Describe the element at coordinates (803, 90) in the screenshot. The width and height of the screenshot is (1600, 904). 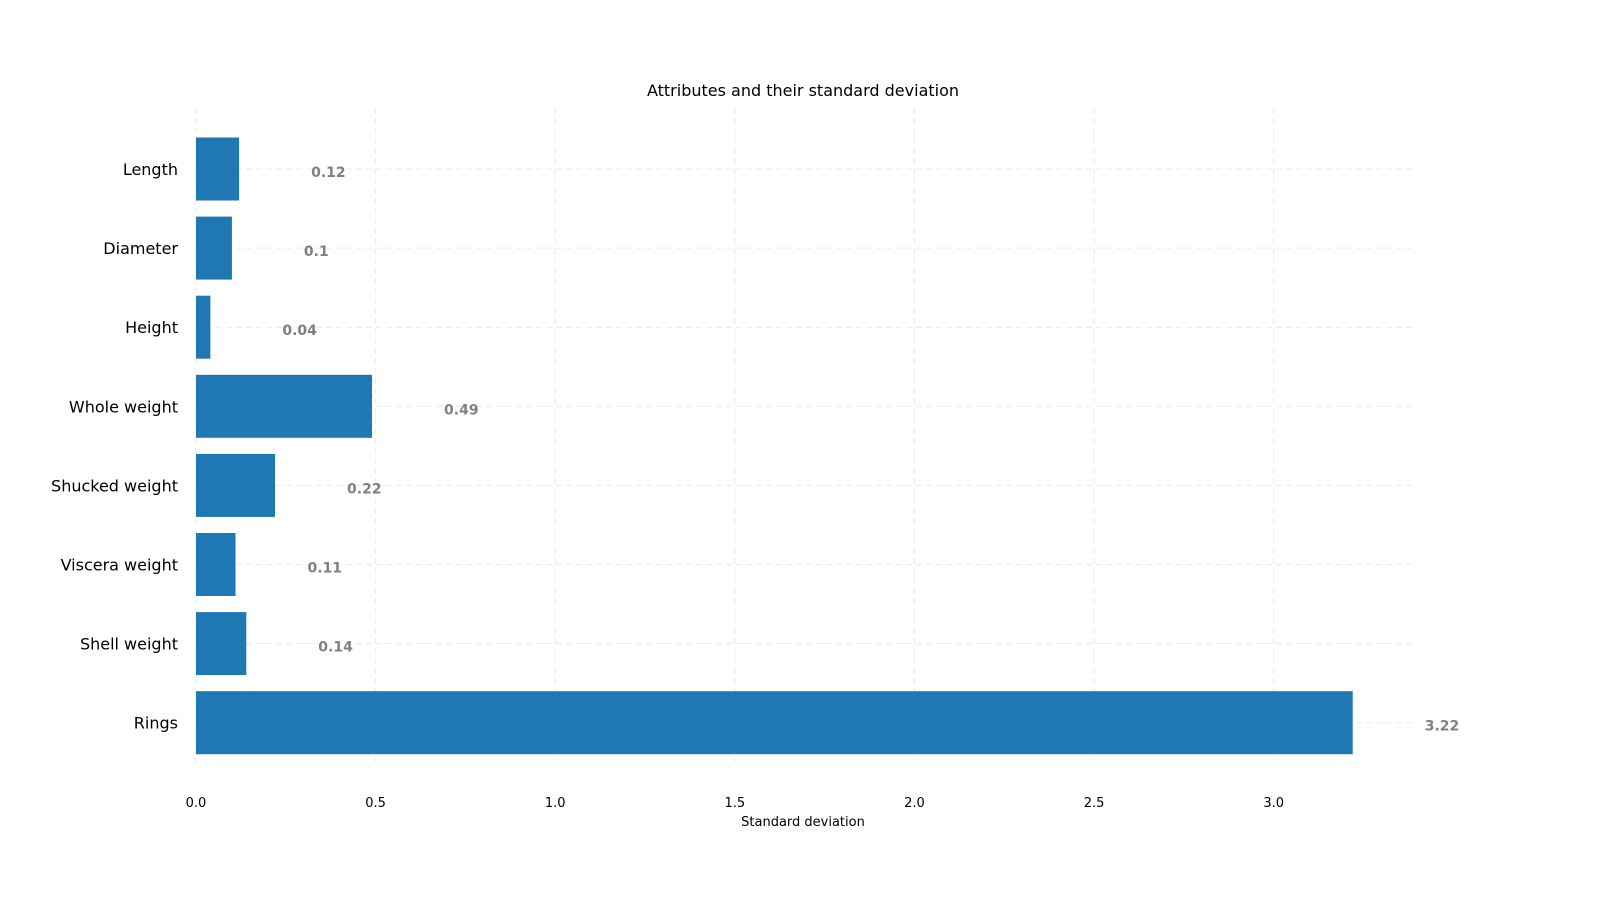
I see `chart-title: Attributes and their standard deviation` at that location.